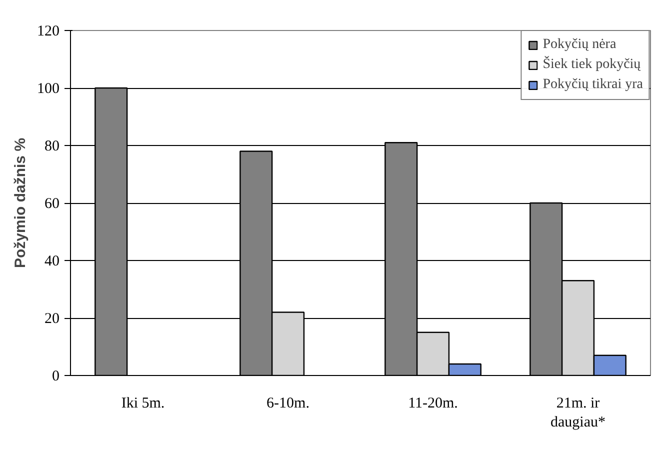  Describe the element at coordinates (48, 32) in the screenshot. I see `y-tick-label: 120` at that location.